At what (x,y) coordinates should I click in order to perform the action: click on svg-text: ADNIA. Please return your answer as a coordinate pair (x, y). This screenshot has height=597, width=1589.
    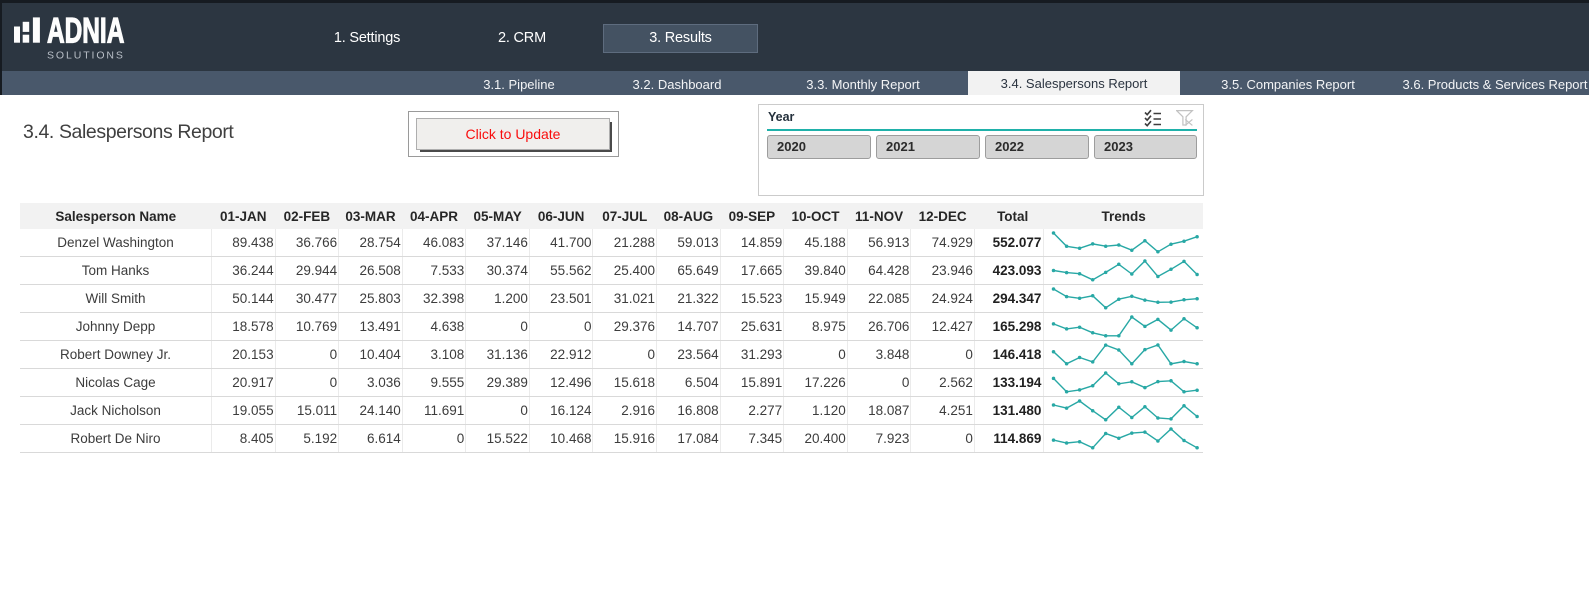
    Looking at the image, I should click on (85, 32).